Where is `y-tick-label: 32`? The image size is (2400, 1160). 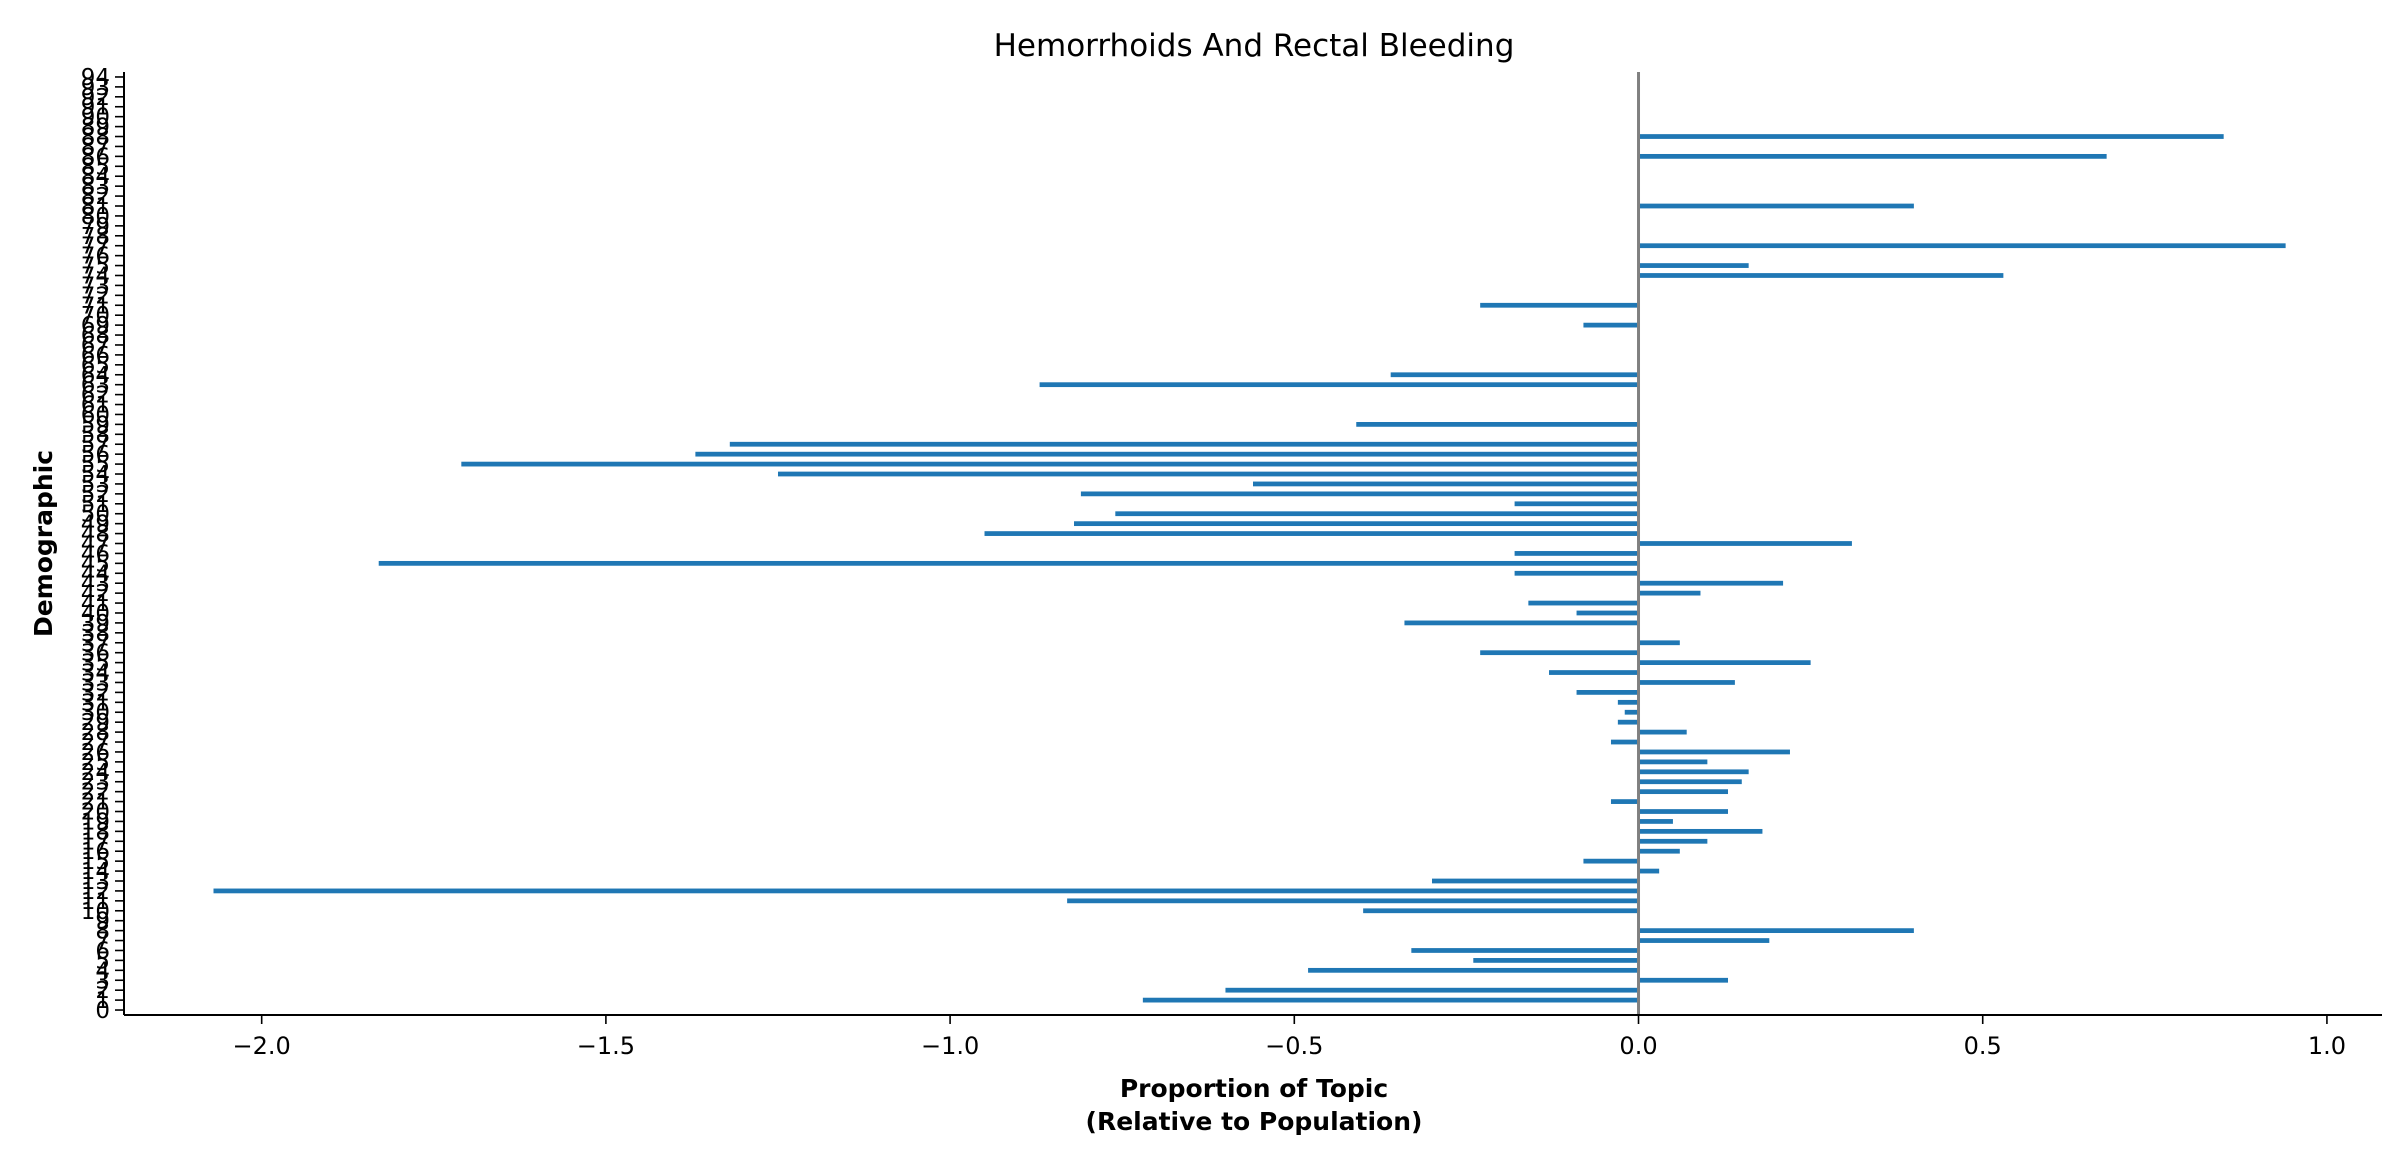
y-tick-label: 32 is located at coordinates (95, 693).